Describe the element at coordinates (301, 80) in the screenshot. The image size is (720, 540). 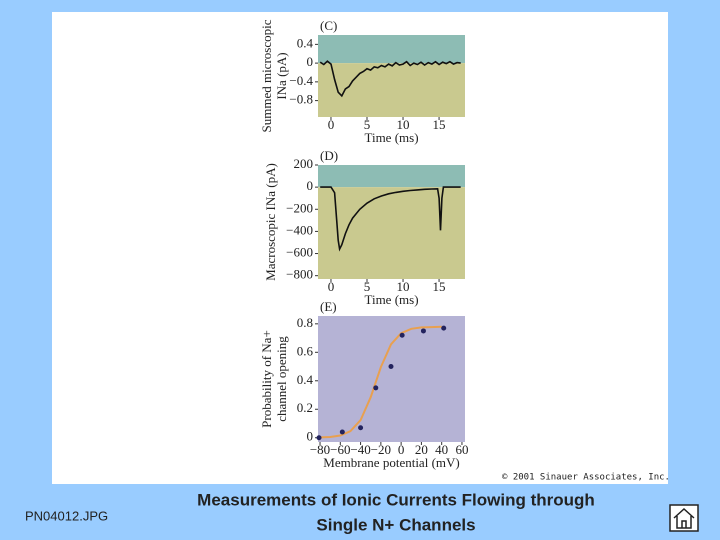
I see `y-tick-label: −0.4` at that location.